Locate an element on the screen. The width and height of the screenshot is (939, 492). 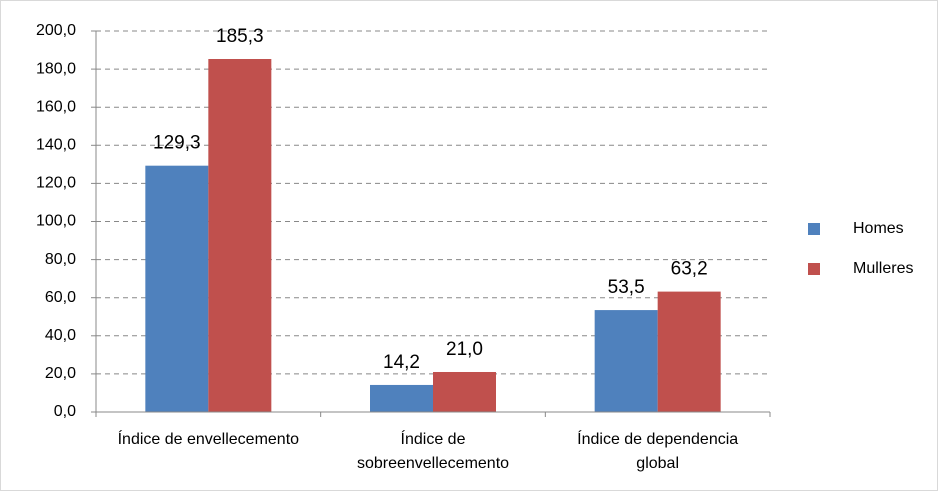
x-tick-label: Índice de sobreenvellecemento is located at coordinates (433, 451).